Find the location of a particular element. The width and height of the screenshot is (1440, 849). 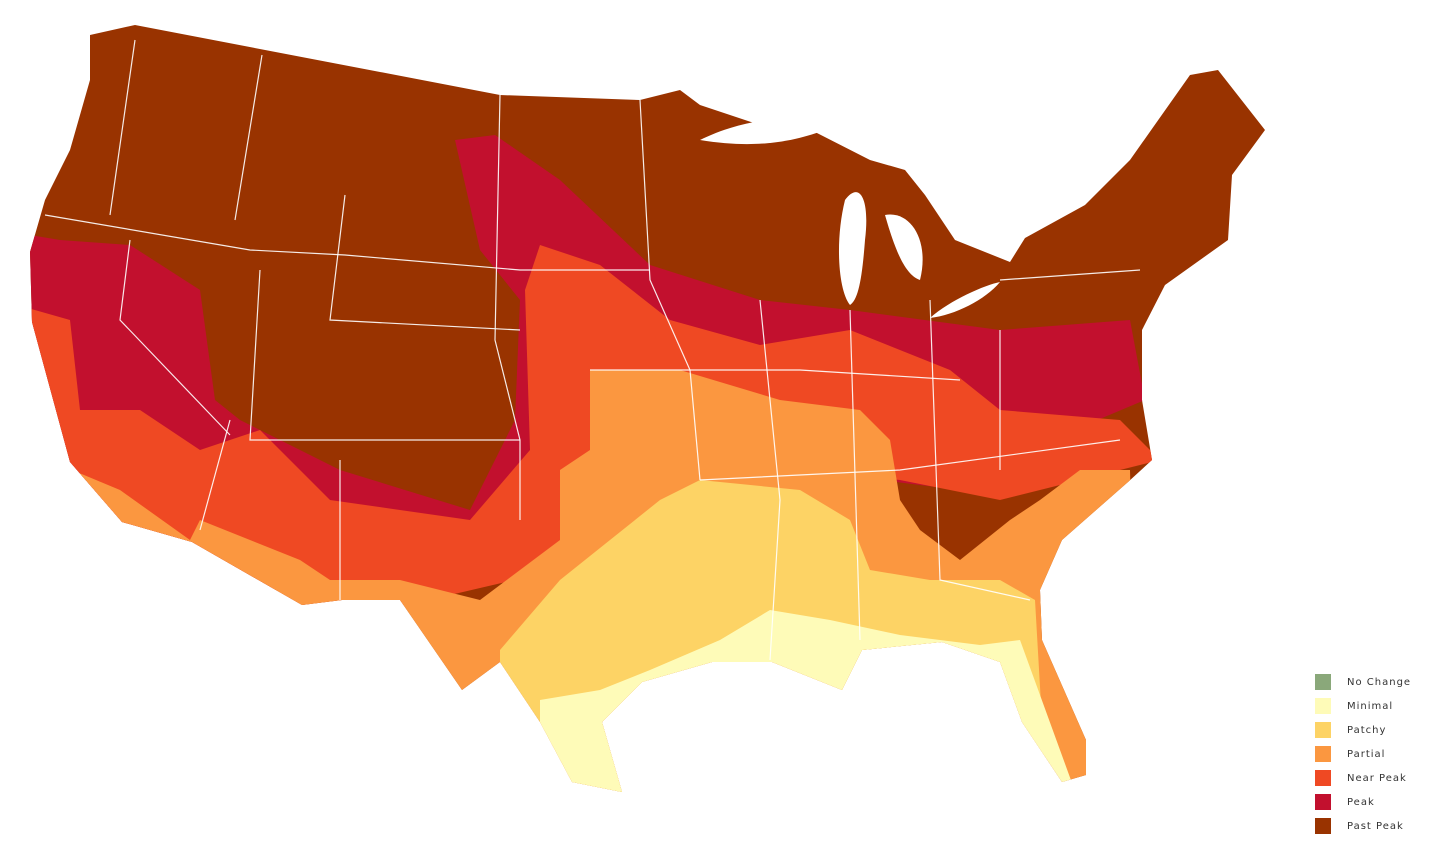

legend-label: Near Peak is located at coordinates (1377, 778).